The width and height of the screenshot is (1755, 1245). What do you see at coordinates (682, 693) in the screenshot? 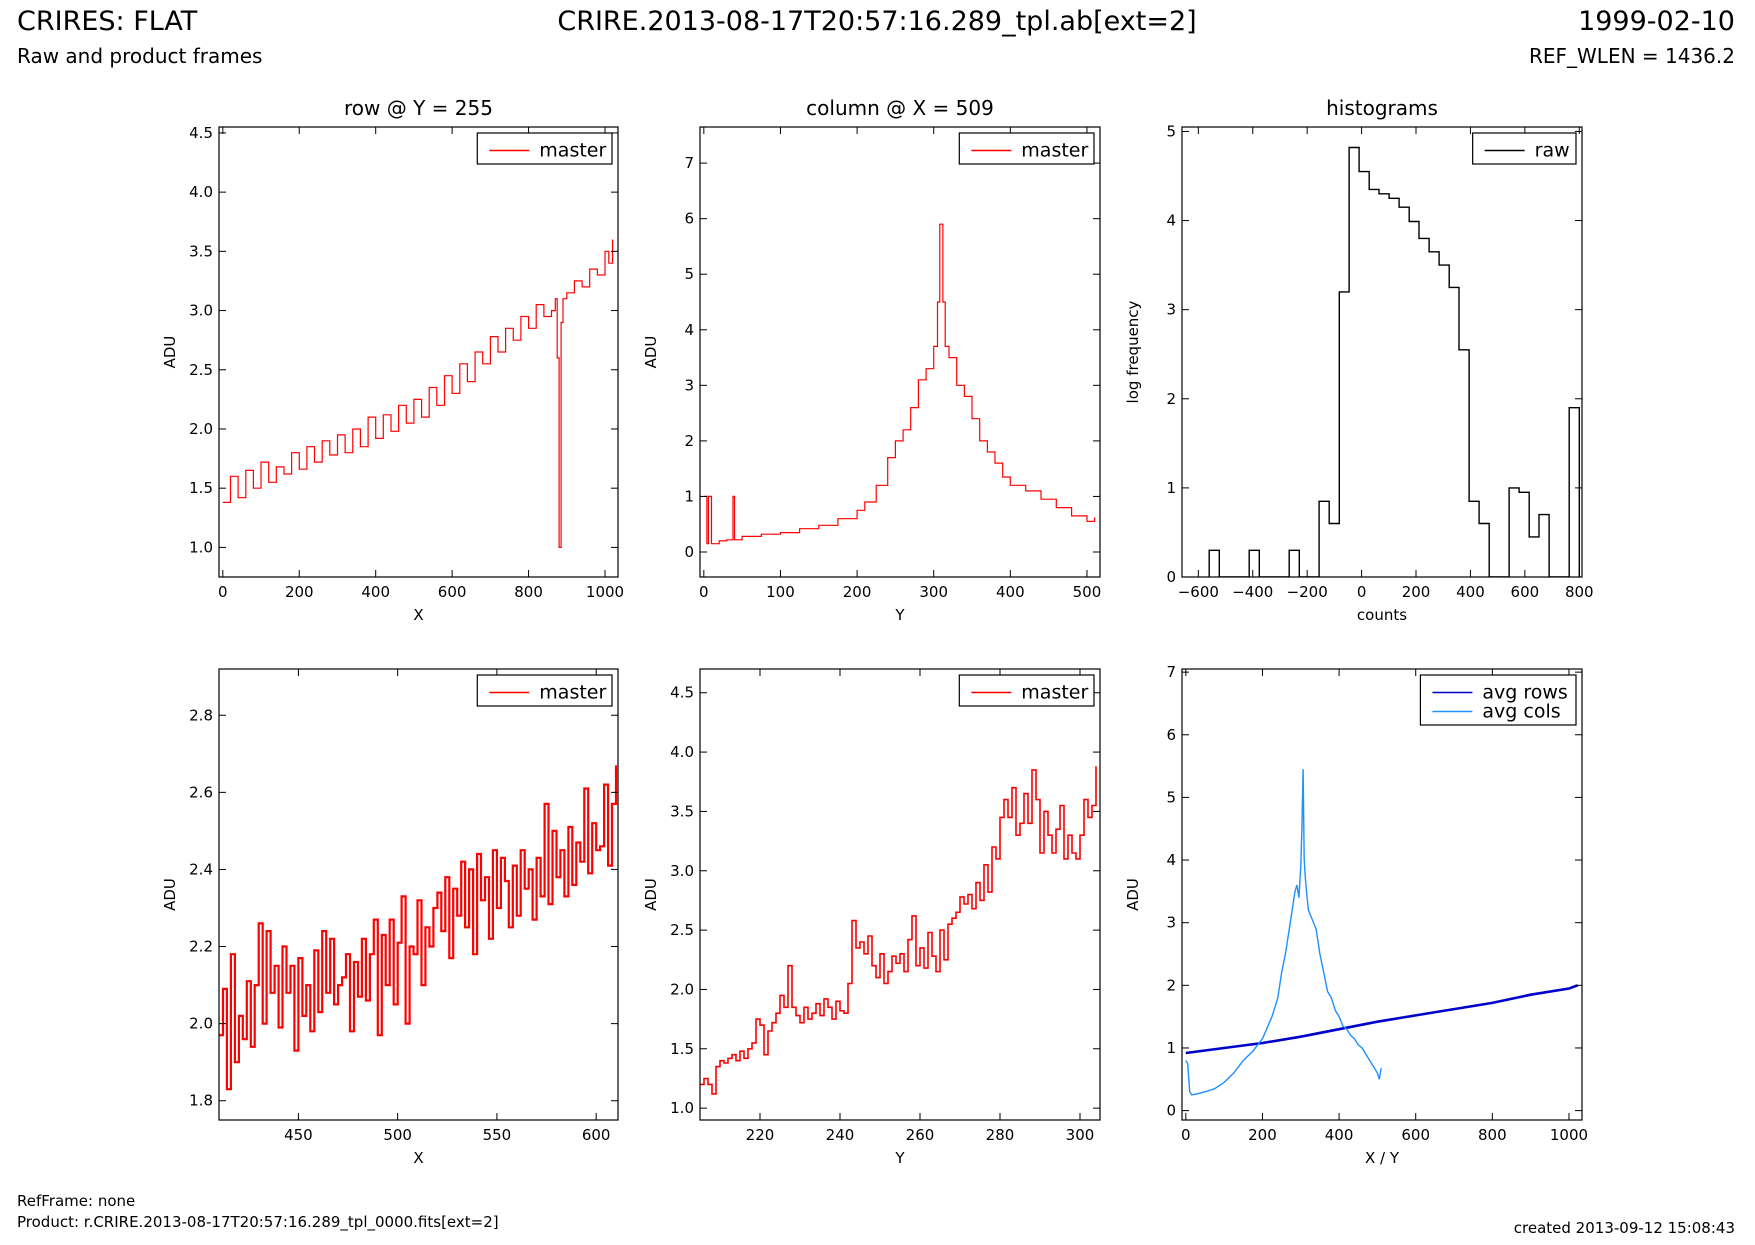
I see `y-tick-label: 4.5` at bounding box center [682, 693].